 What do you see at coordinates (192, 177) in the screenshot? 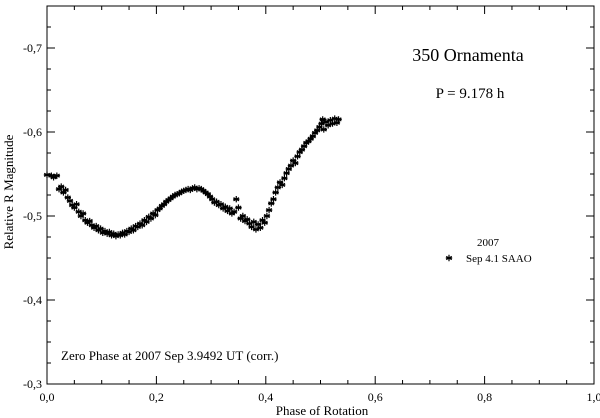
I see `data-points` at bounding box center [192, 177].